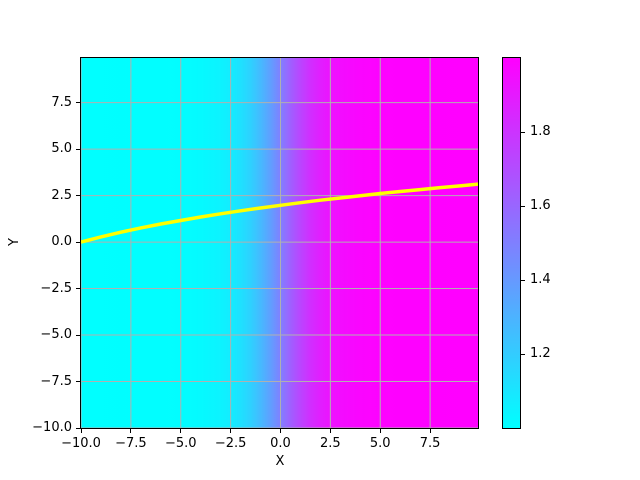 The width and height of the screenshot is (640, 480). I want to click on y-tick-label: 5.0, so click(61, 149).